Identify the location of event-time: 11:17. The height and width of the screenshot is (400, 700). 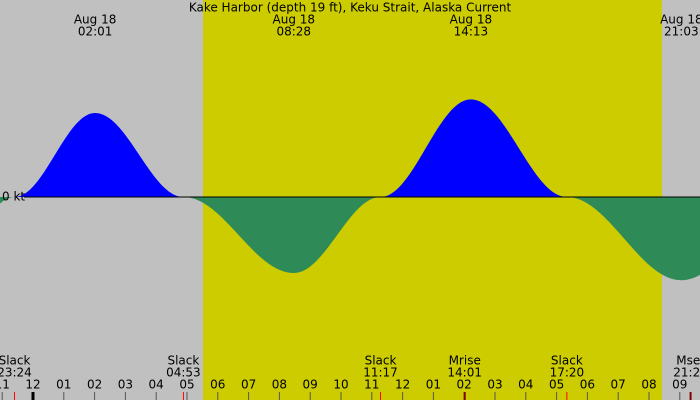
(380, 373).